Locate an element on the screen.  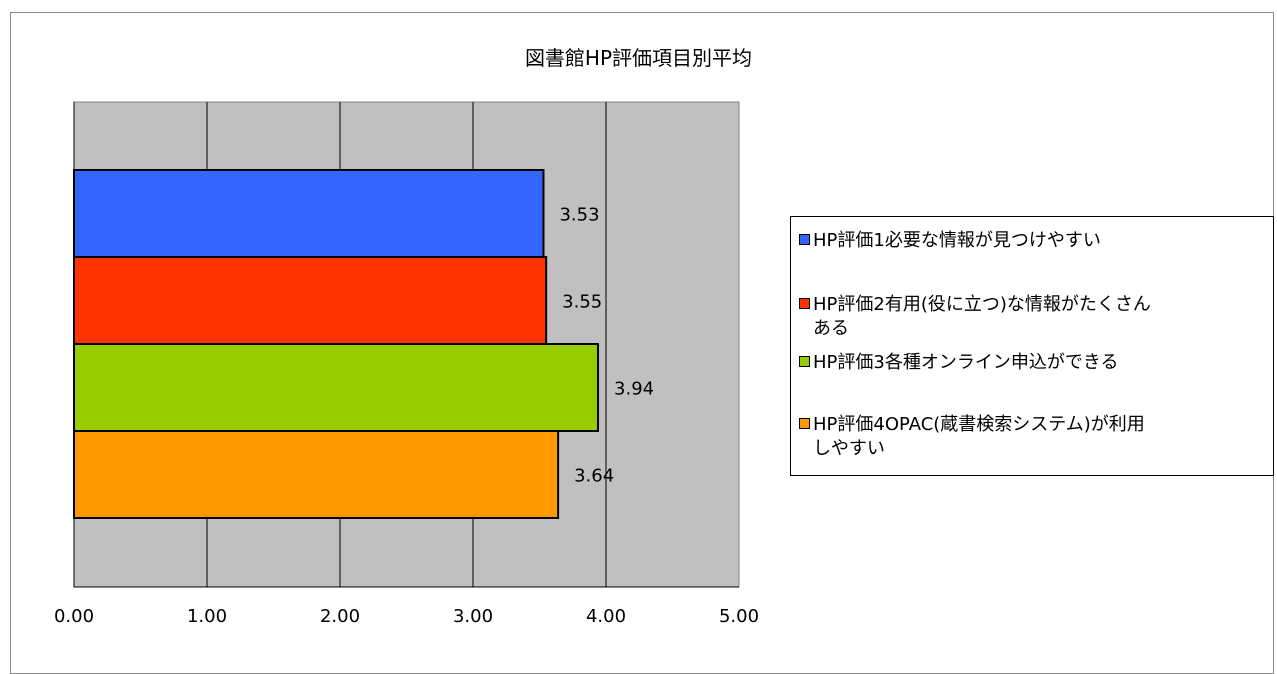
legend-label: HP評価4OPAC(蔵書検索システム)が利用 is located at coordinates (979, 424).